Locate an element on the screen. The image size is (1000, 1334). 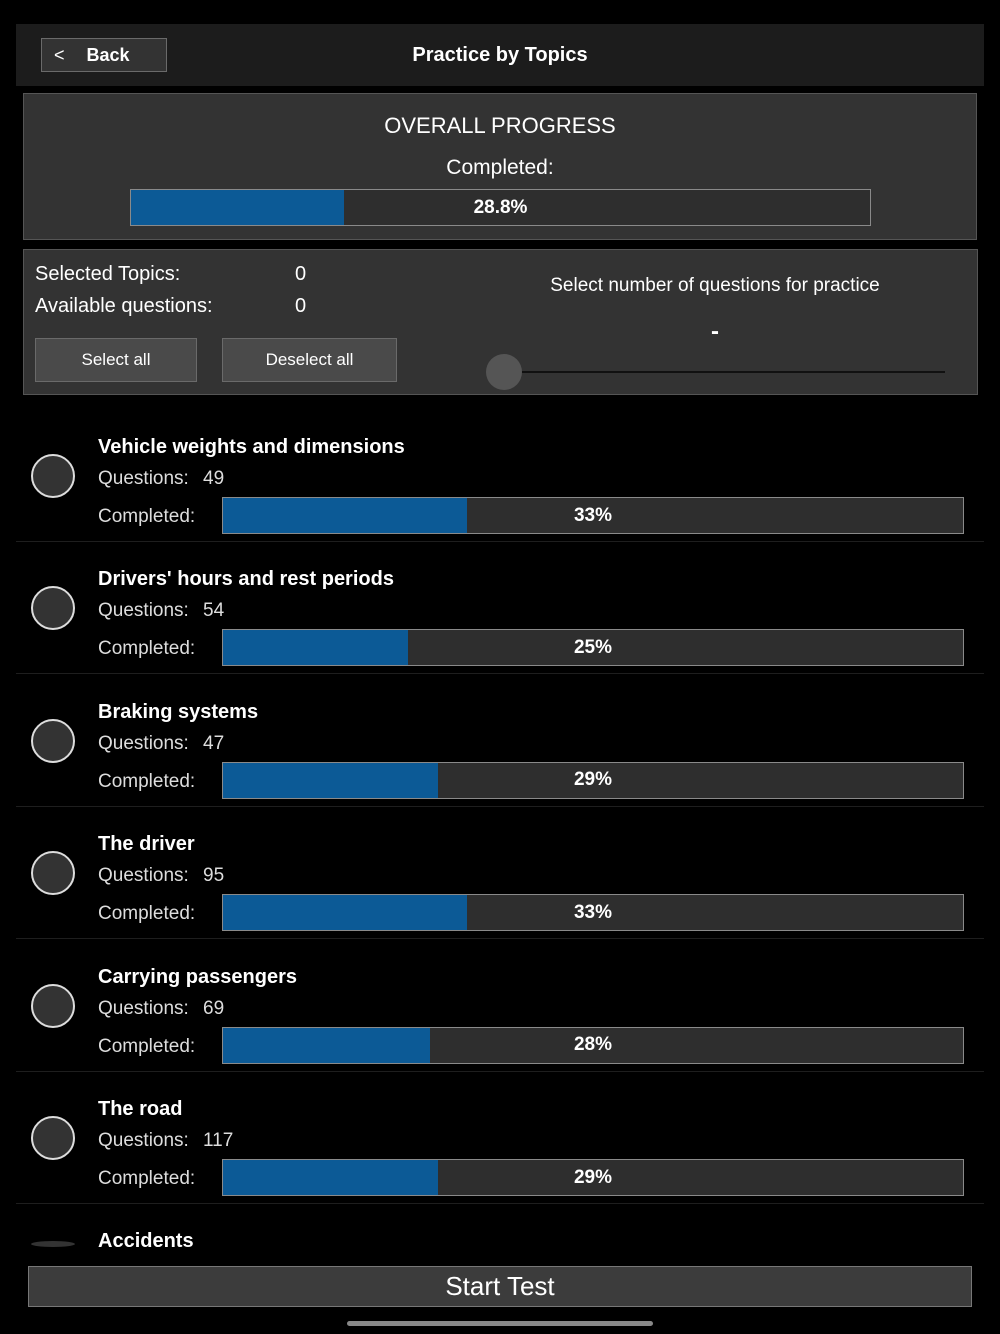
topic-name: Carrying passengers is located at coordinates (197, 976).